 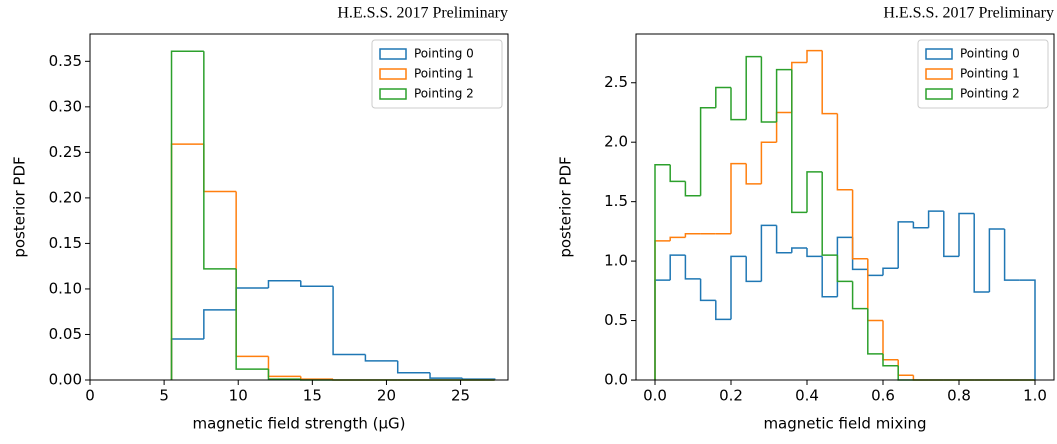 I want to click on y-tick-label: 0.15, so click(x=65, y=243).